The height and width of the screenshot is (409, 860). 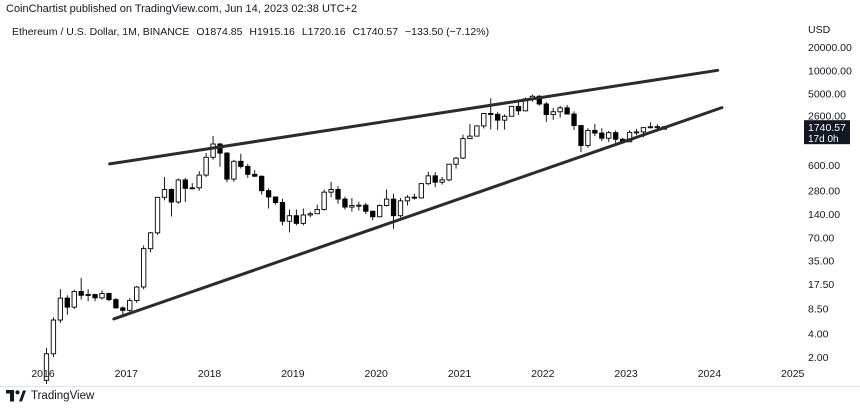 I want to click on tradingview-logo: TradingView, so click(x=50, y=396).